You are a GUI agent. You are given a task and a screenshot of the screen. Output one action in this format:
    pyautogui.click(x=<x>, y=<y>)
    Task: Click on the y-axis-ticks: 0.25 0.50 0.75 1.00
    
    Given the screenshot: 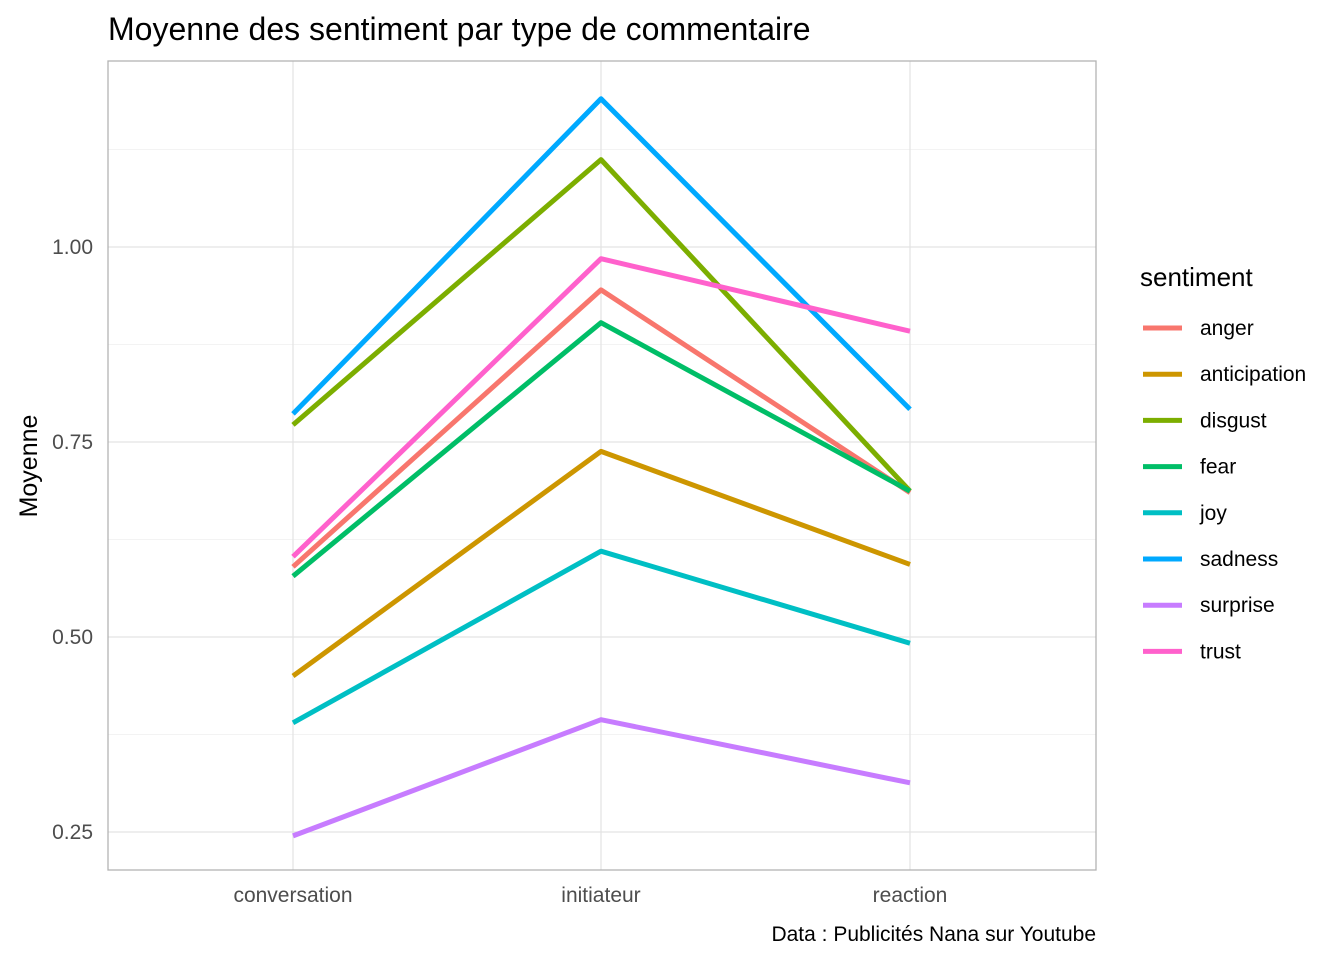 What is the action you would take?
    pyautogui.click(x=72, y=540)
    